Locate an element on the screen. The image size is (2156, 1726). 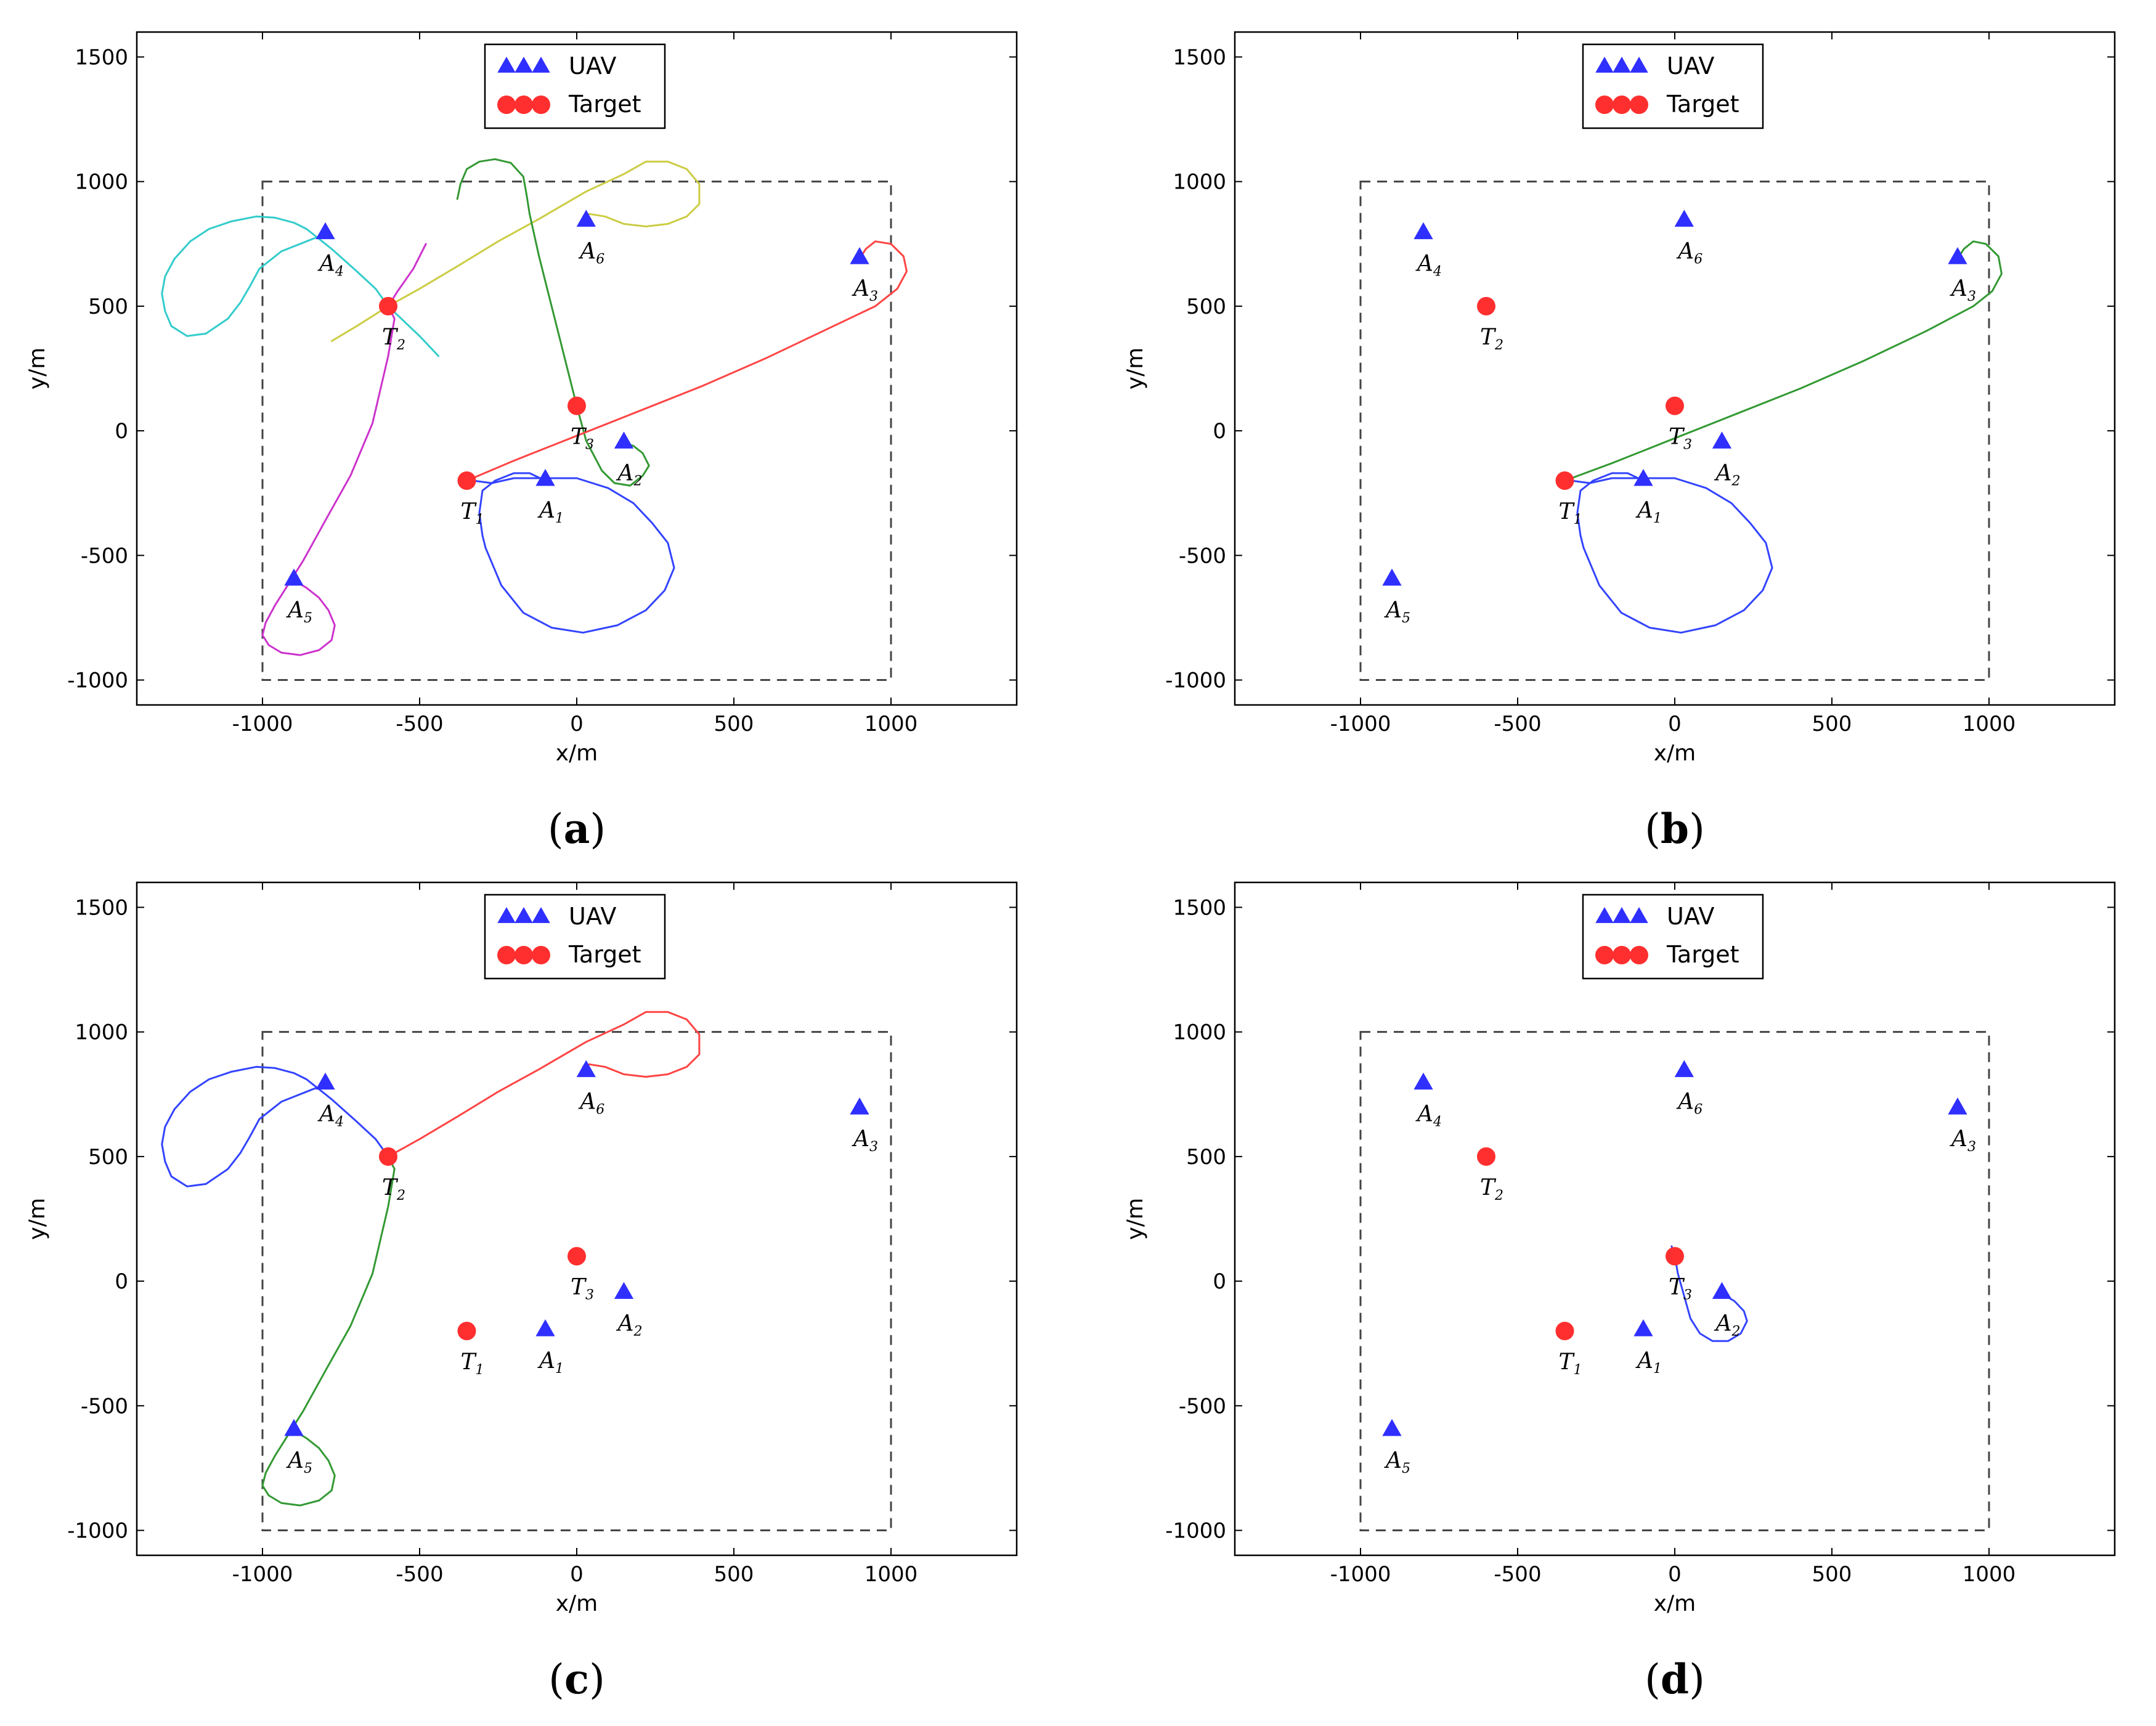
target-label: T2 is located at coordinates (393, 339).